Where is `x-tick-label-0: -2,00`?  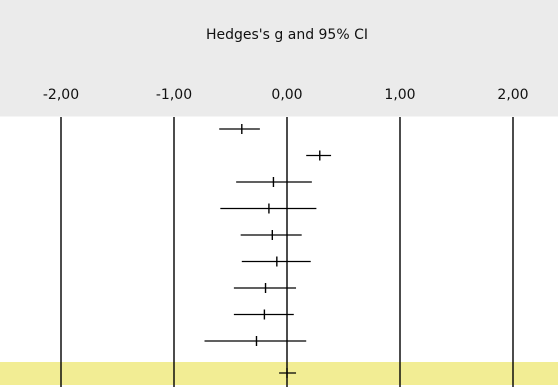
x-tick-label-0: -2,00 is located at coordinates (61, 95).